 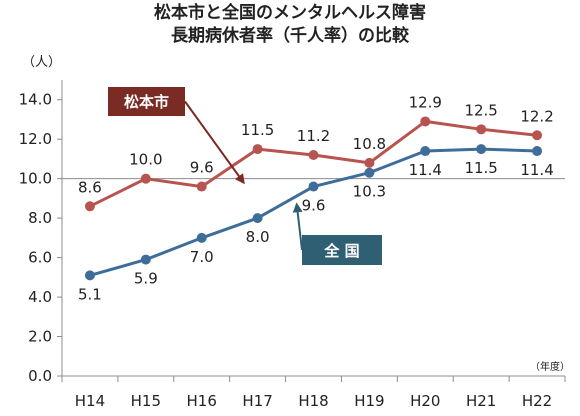 I want to click on y-tick-label: 14.0, so click(x=35, y=100).